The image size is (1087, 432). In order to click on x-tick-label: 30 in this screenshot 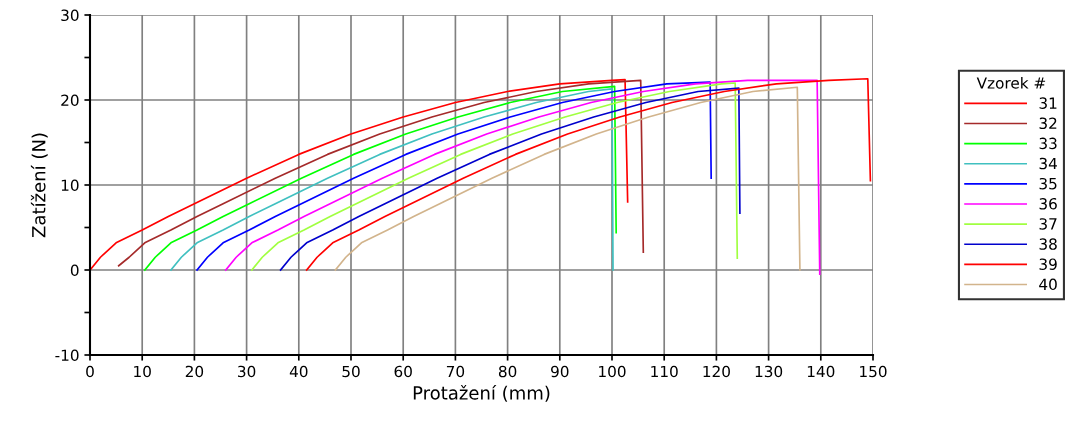, I will do `click(247, 371)`.